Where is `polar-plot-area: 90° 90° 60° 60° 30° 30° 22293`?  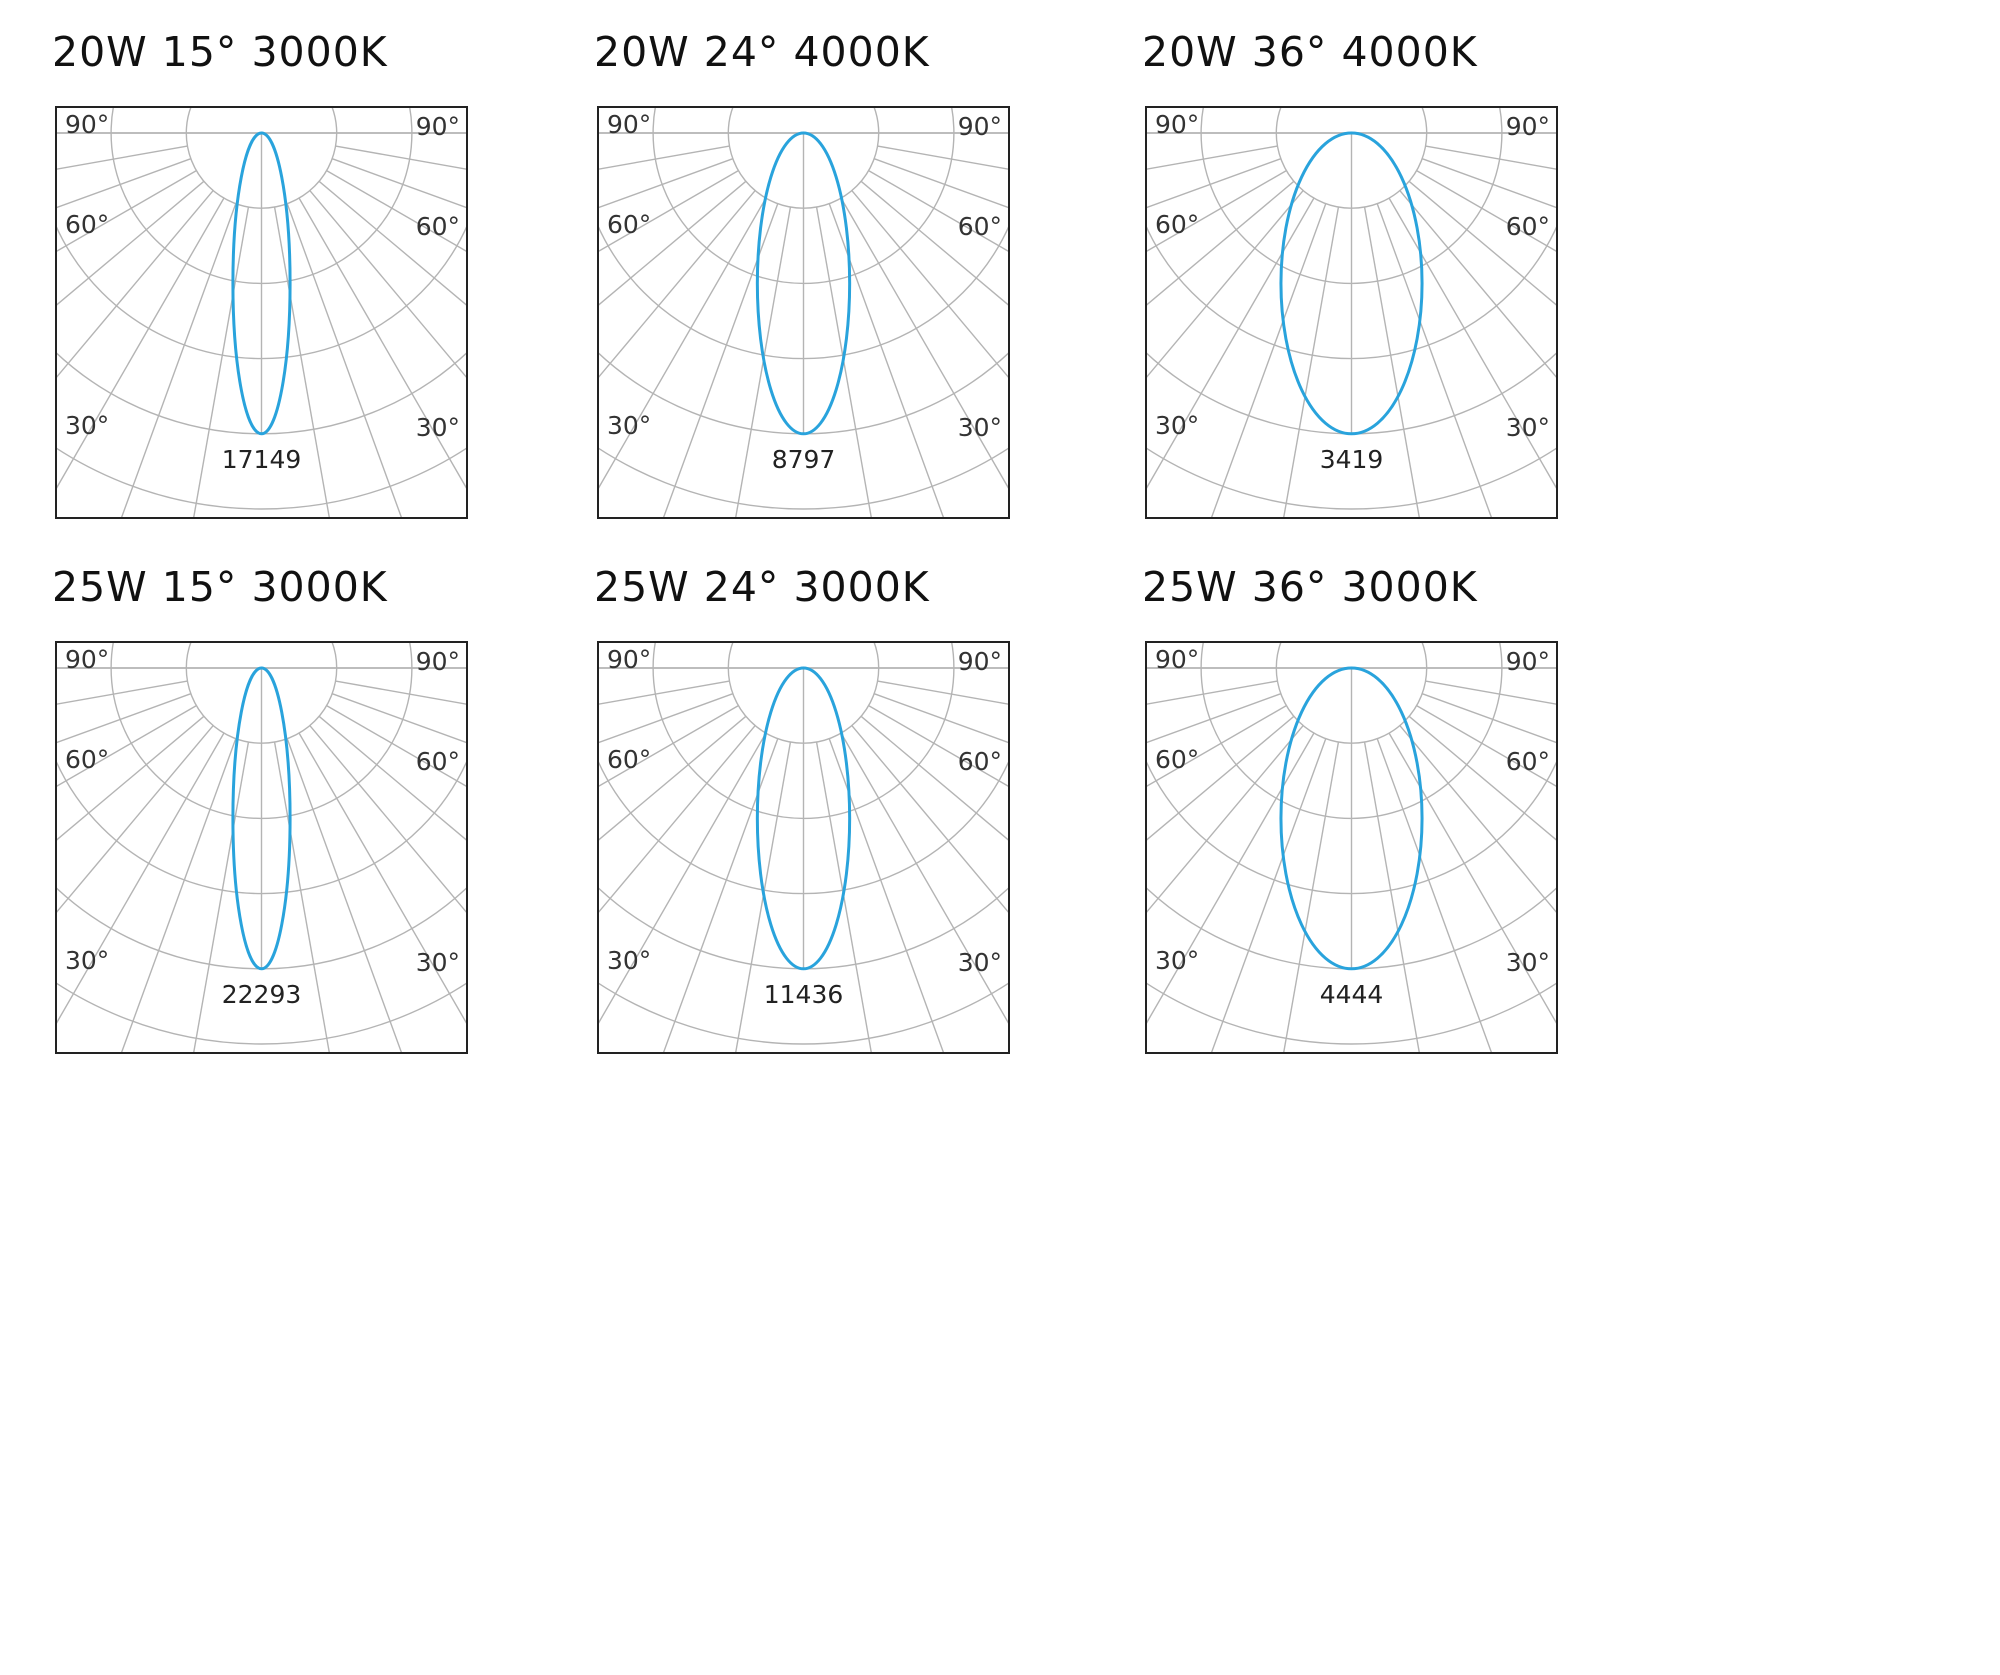 polar-plot-area: 90° 90° 60° 60° 30° 30° 22293 is located at coordinates (261, 847).